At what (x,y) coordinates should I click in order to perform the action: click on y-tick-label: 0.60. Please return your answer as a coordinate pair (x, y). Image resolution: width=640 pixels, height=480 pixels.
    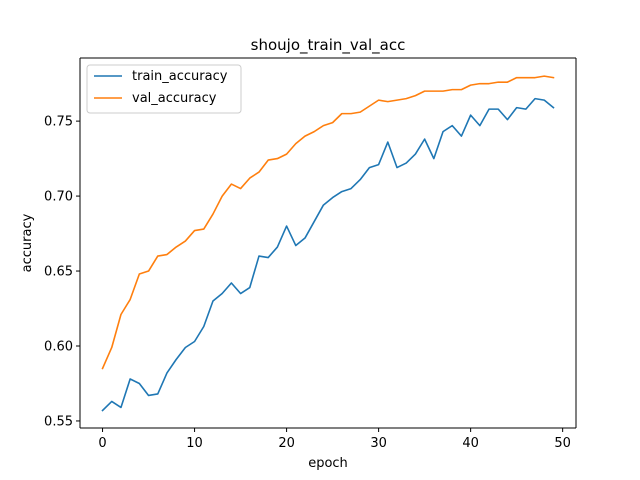
    Looking at the image, I should click on (58, 346).